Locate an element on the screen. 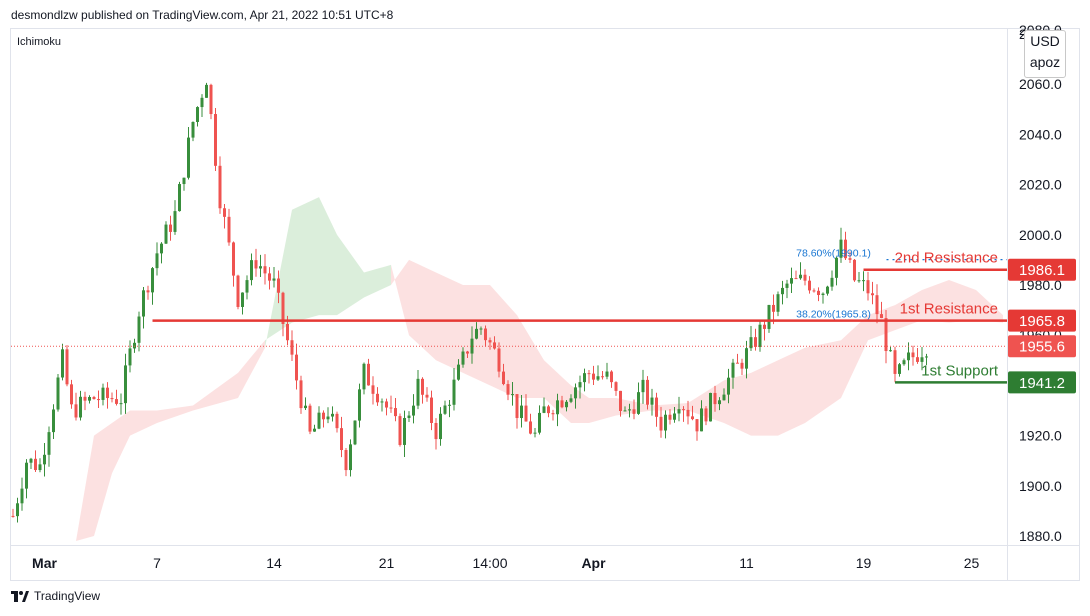 Image resolution: width=1090 pixels, height=616 pixels. x-tick-label: 14:00 is located at coordinates (489, 563).